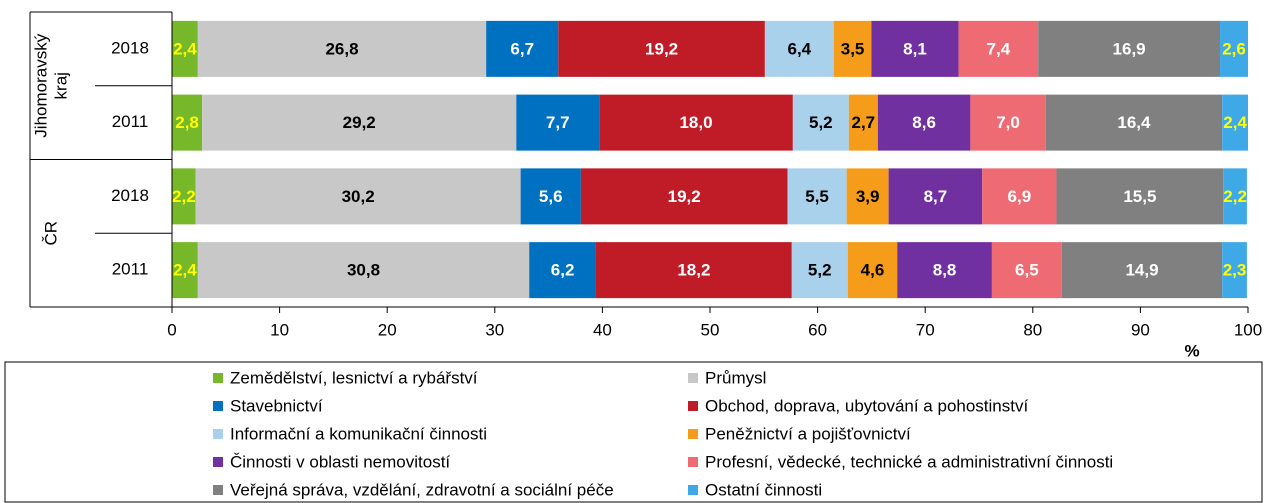  I want to click on value-label: 2,3, so click(1235, 270).